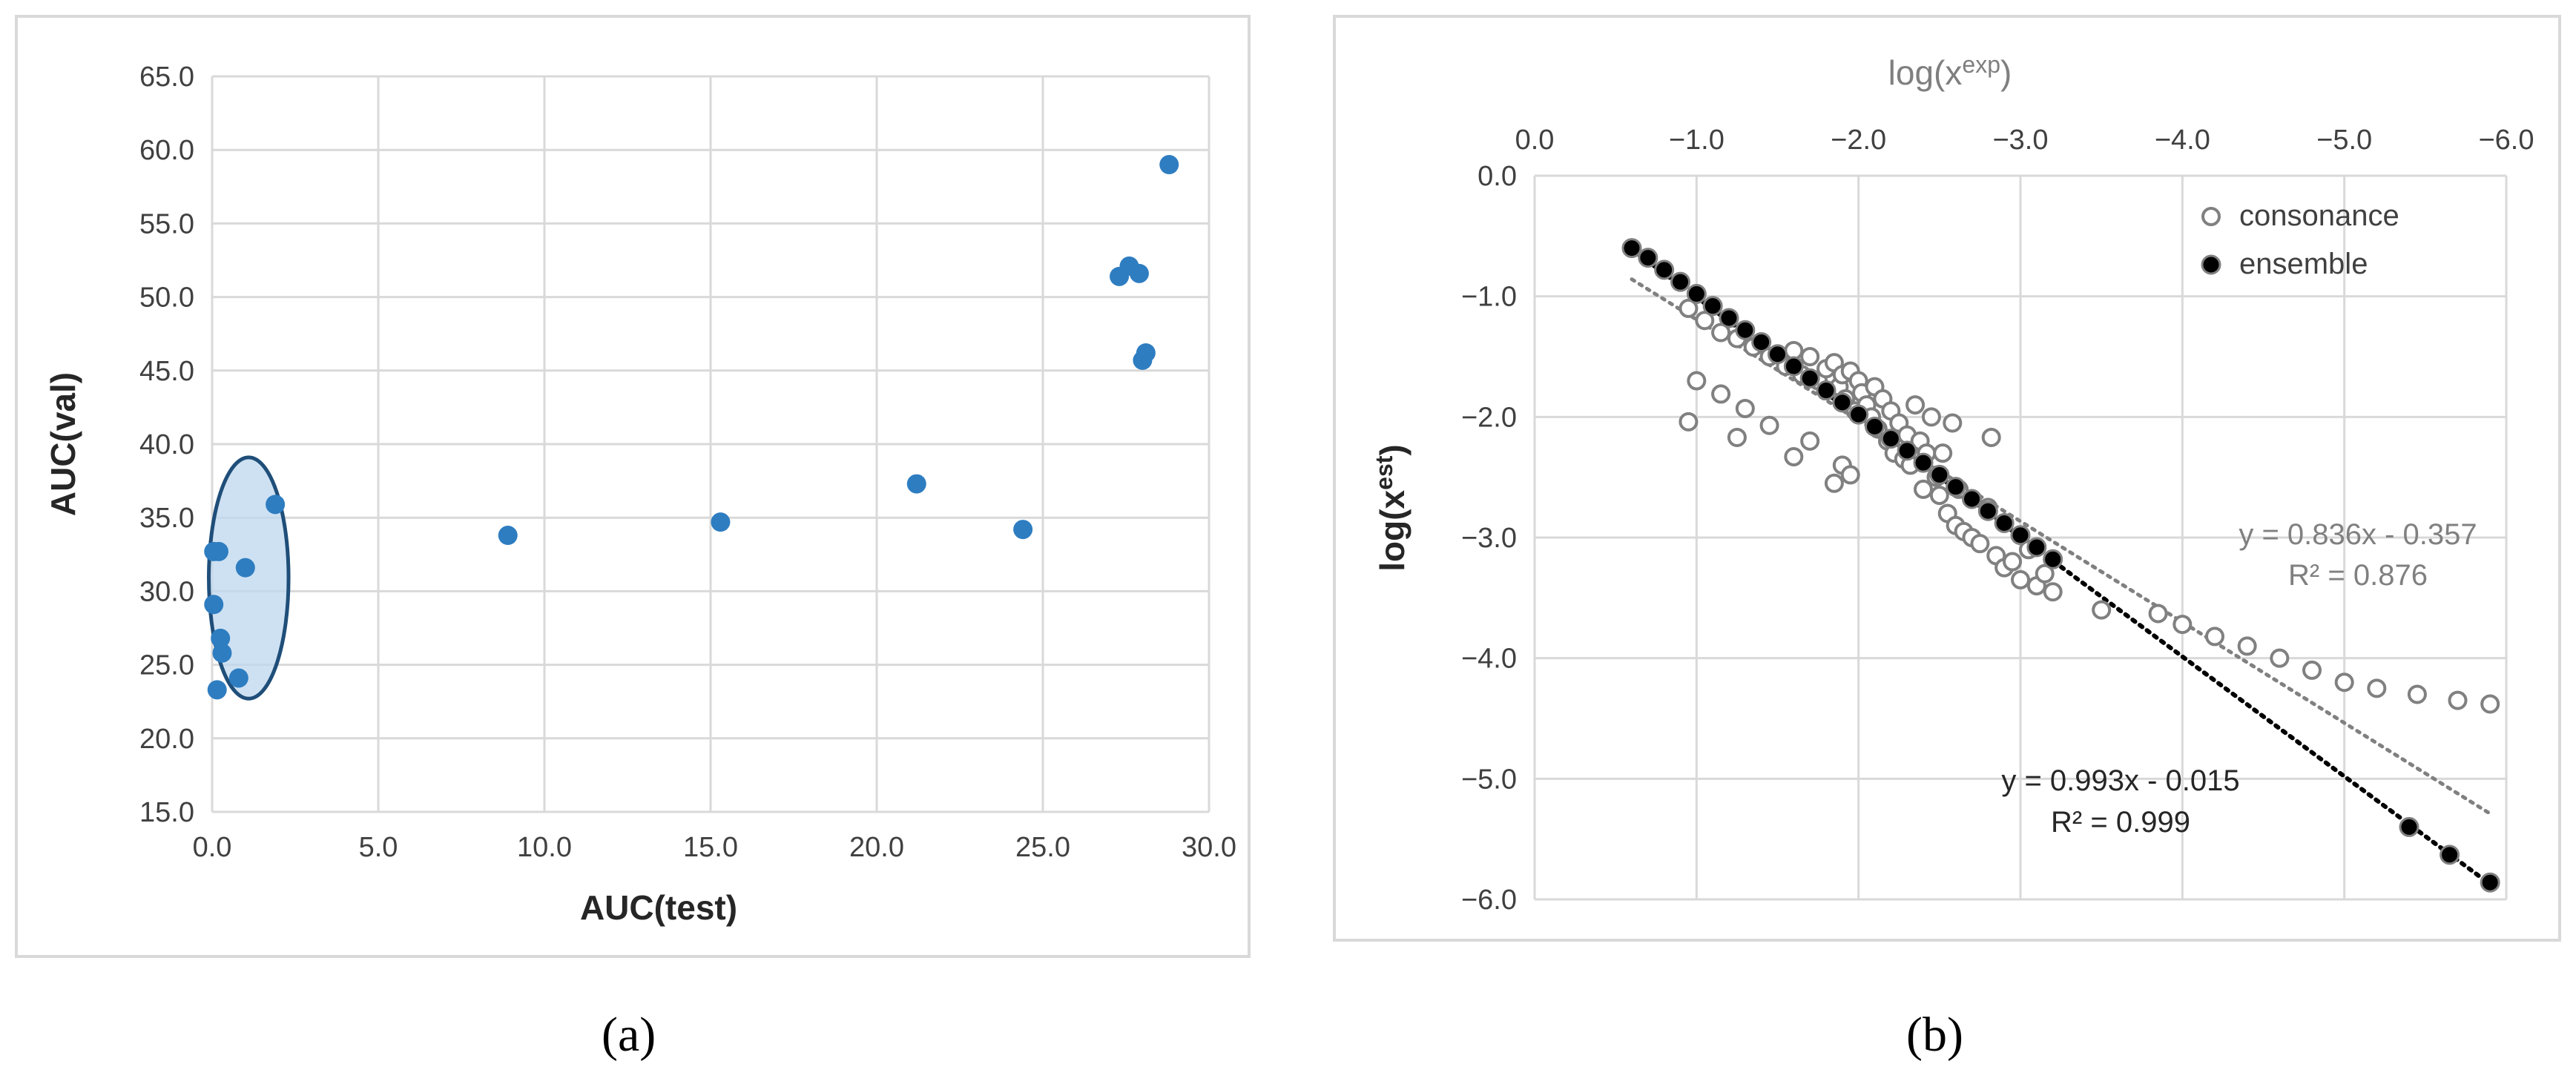 The width and height of the screenshot is (2576, 1084). I want to click on y-tick-label: 40.0, so click(166, 445).